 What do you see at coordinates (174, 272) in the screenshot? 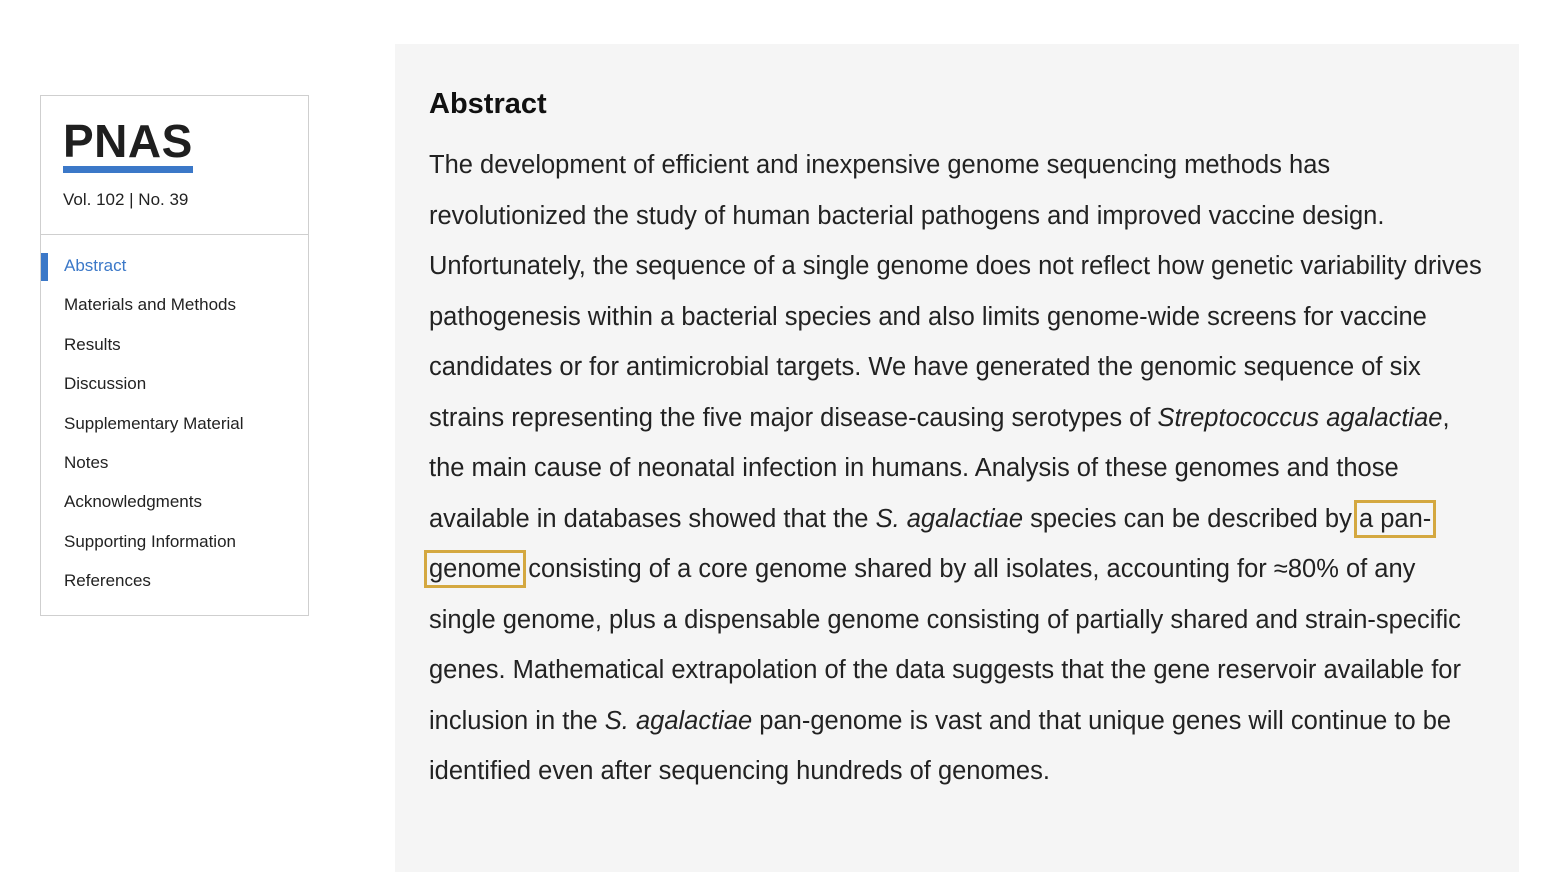
I see `nav-item-abstract: Abstract` at bounding box center [174, 272].